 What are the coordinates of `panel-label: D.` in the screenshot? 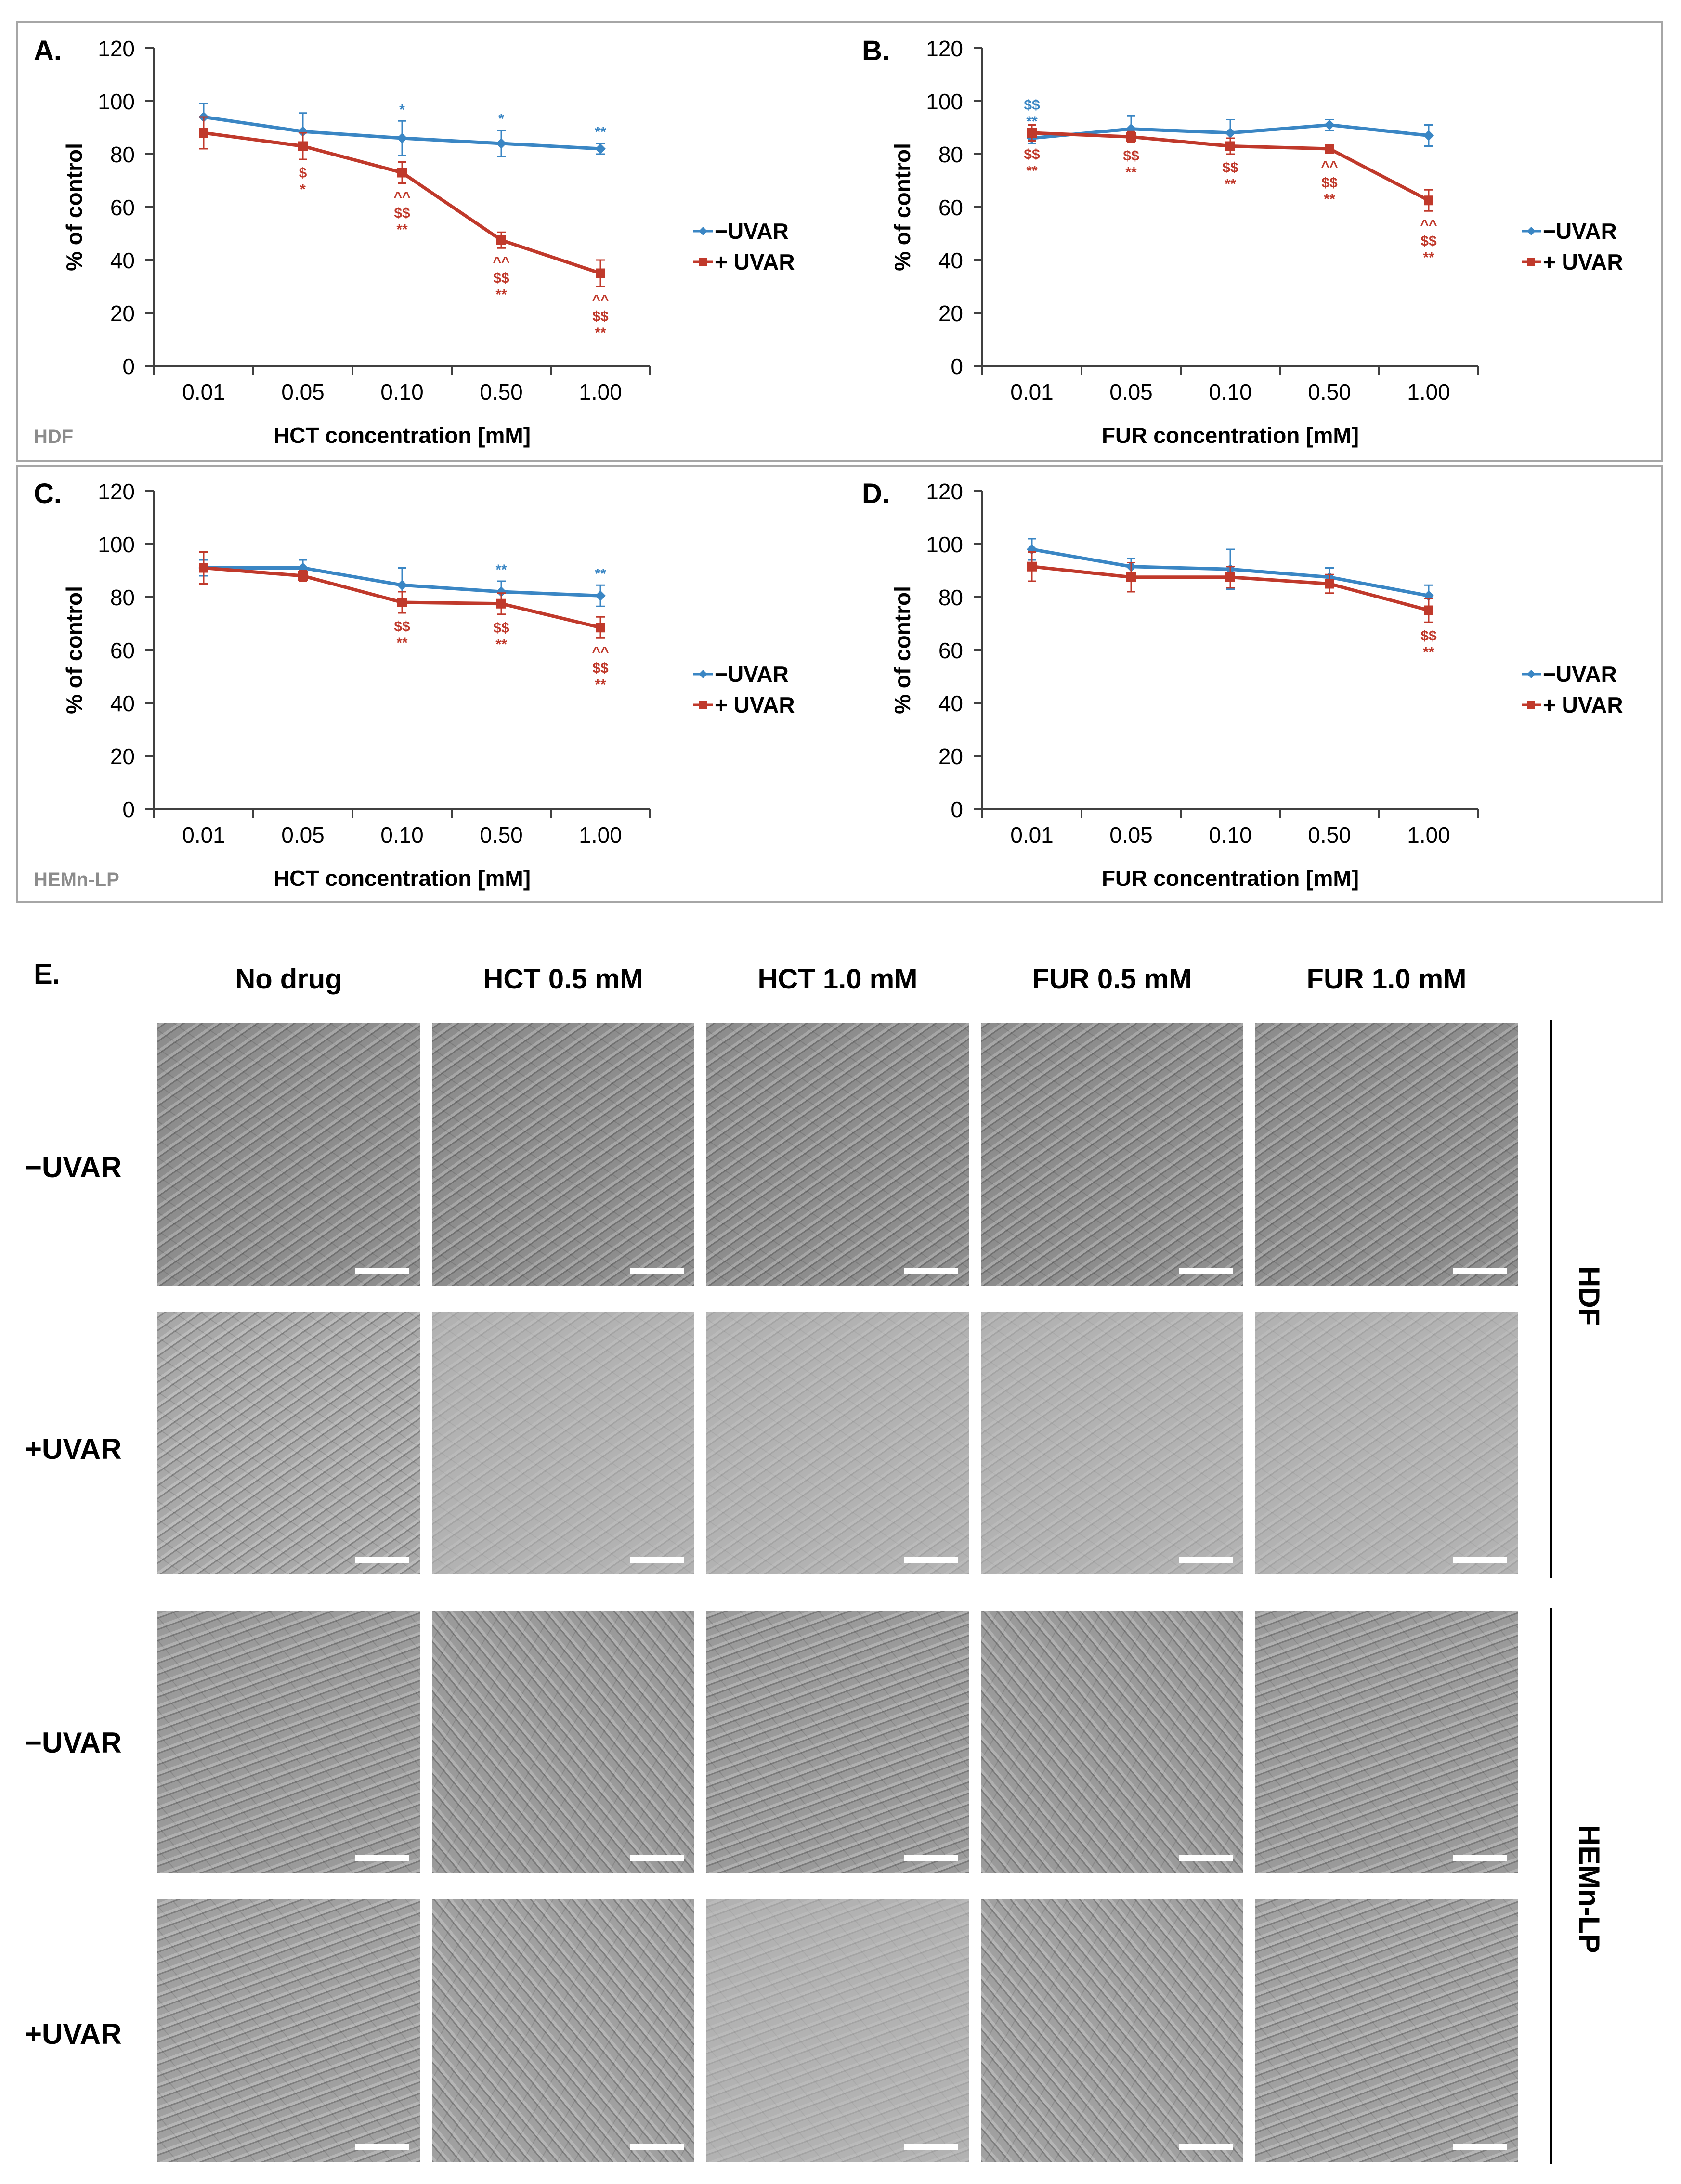 It's located at (876, 493).